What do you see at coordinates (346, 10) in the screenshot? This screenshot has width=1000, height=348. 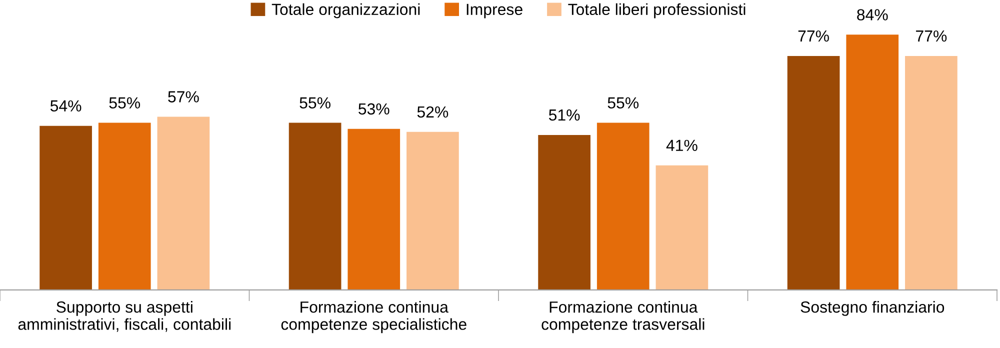 I see `legend-label: Totale organizzazioni` at bounding box center [346, 10].